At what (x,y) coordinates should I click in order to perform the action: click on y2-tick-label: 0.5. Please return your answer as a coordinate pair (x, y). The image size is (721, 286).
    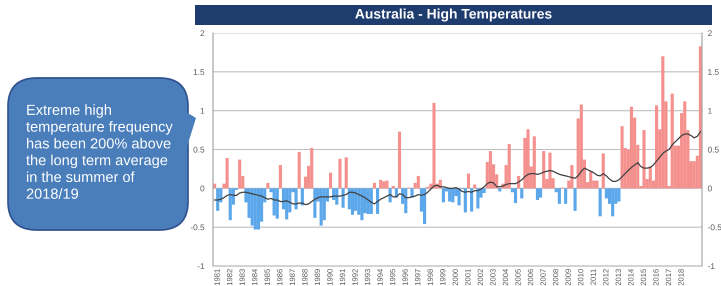
    Looking at the image, I should click on (713, 149).